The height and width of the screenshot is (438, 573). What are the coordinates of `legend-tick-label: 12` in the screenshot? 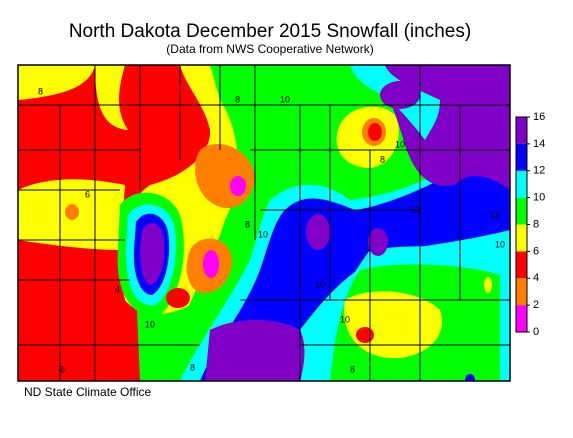 It's located at (539, 171).